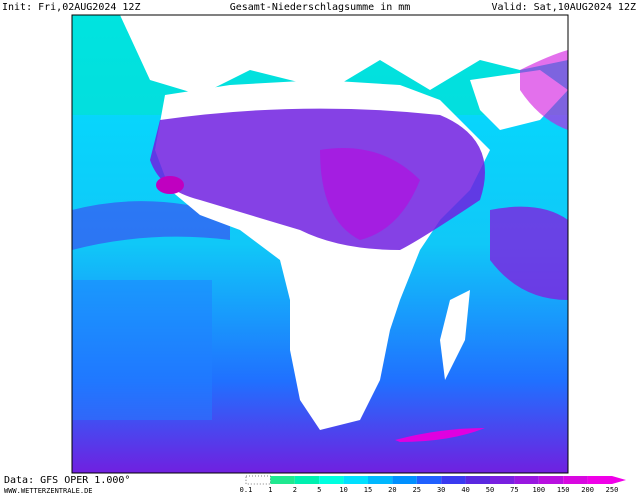  I want to click on map-title: Gesamt-Niederschlagsumme in mm, so click(320, 7).